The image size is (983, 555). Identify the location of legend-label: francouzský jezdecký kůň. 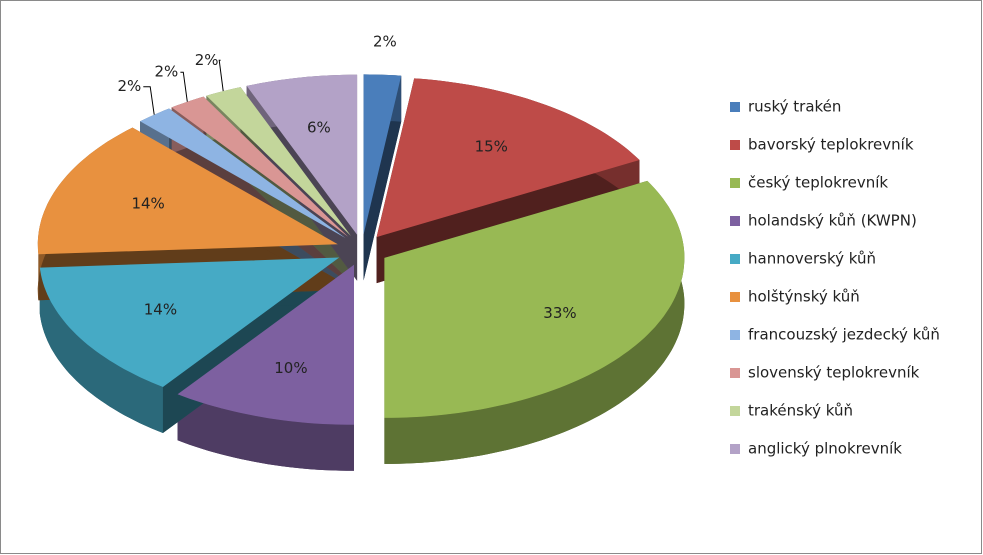
(844, 335).